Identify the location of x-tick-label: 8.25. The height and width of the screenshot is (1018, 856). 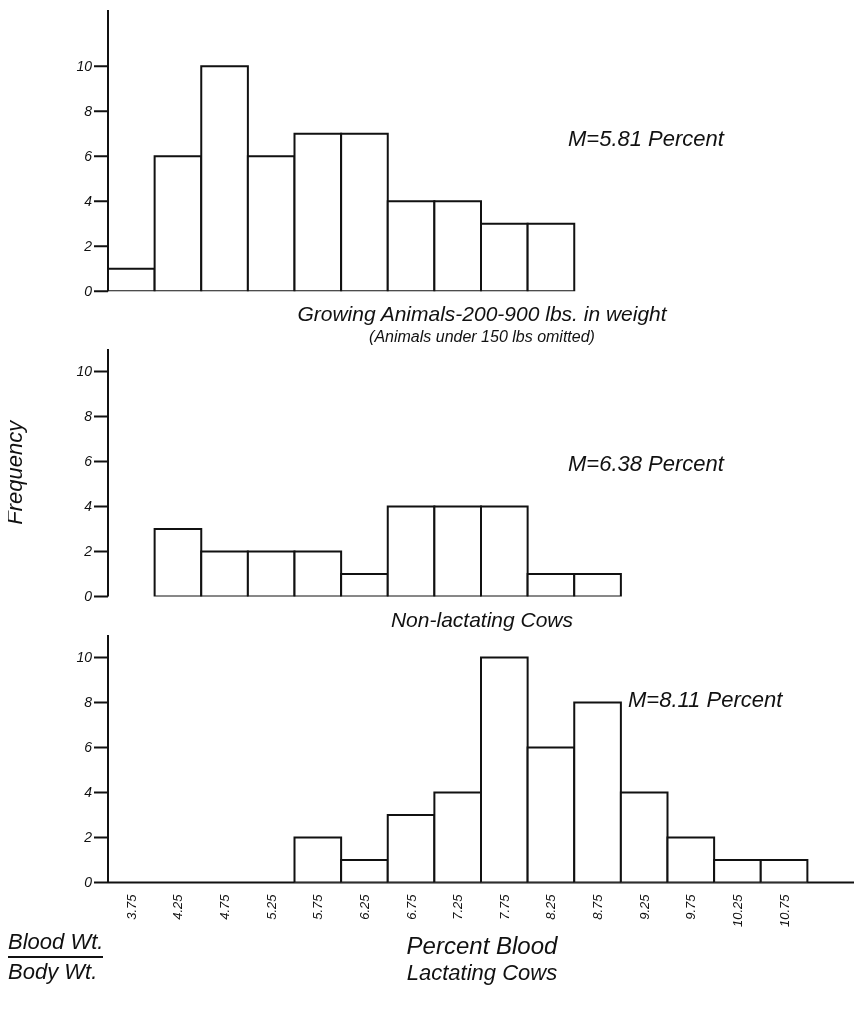
(551, 906).